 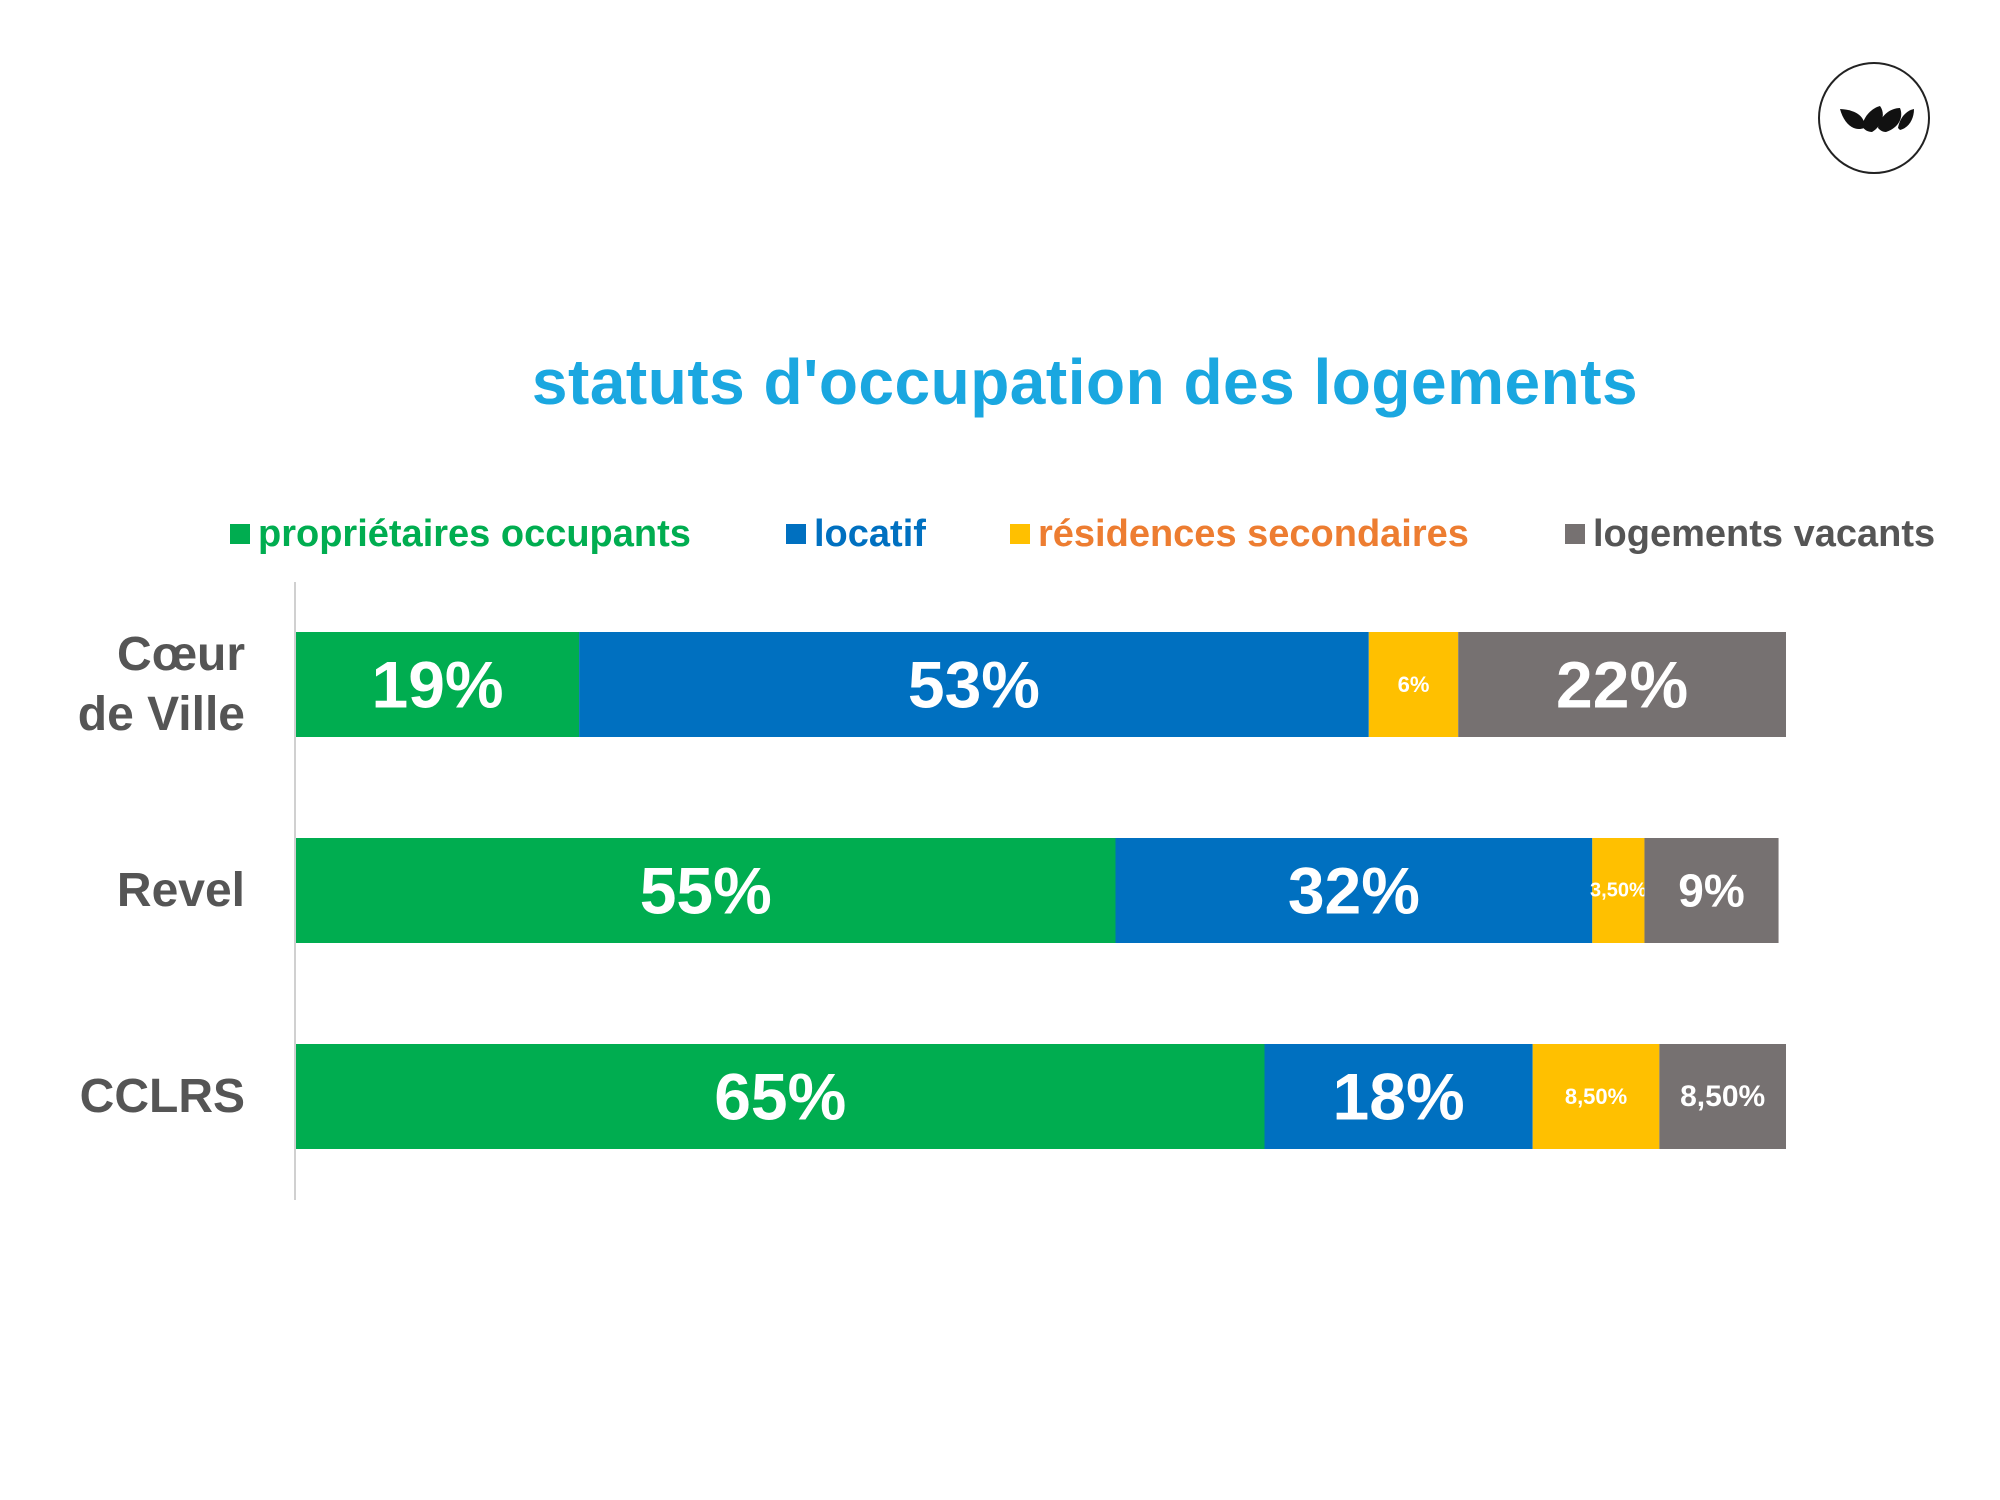 I want to click on legend-label: propriétaires occupants, so click(x=474, y=533).